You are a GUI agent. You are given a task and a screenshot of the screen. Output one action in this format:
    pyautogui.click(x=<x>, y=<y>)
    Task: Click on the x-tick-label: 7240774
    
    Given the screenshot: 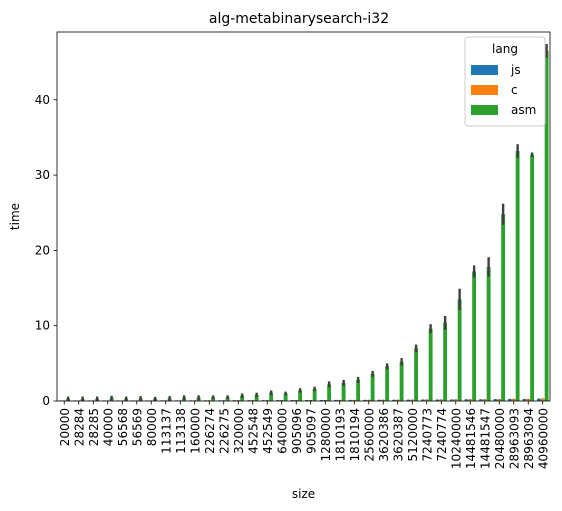 What is the action you would take?
    pyautogui.click(x=442, y=434)
    